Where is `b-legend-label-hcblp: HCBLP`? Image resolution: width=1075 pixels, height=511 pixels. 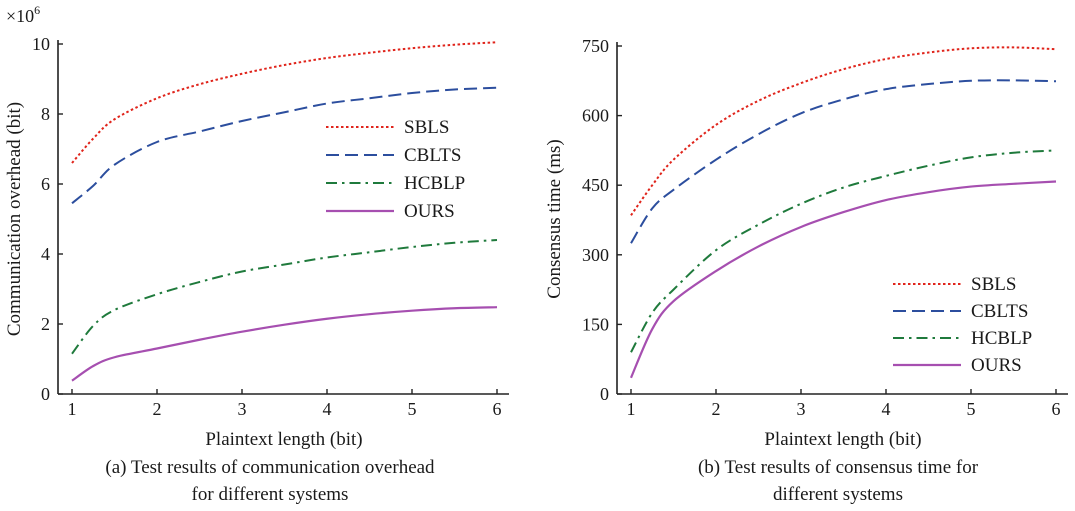 b-legend-label-hcblp: HCBLP is located at coordinates (1001, 338).